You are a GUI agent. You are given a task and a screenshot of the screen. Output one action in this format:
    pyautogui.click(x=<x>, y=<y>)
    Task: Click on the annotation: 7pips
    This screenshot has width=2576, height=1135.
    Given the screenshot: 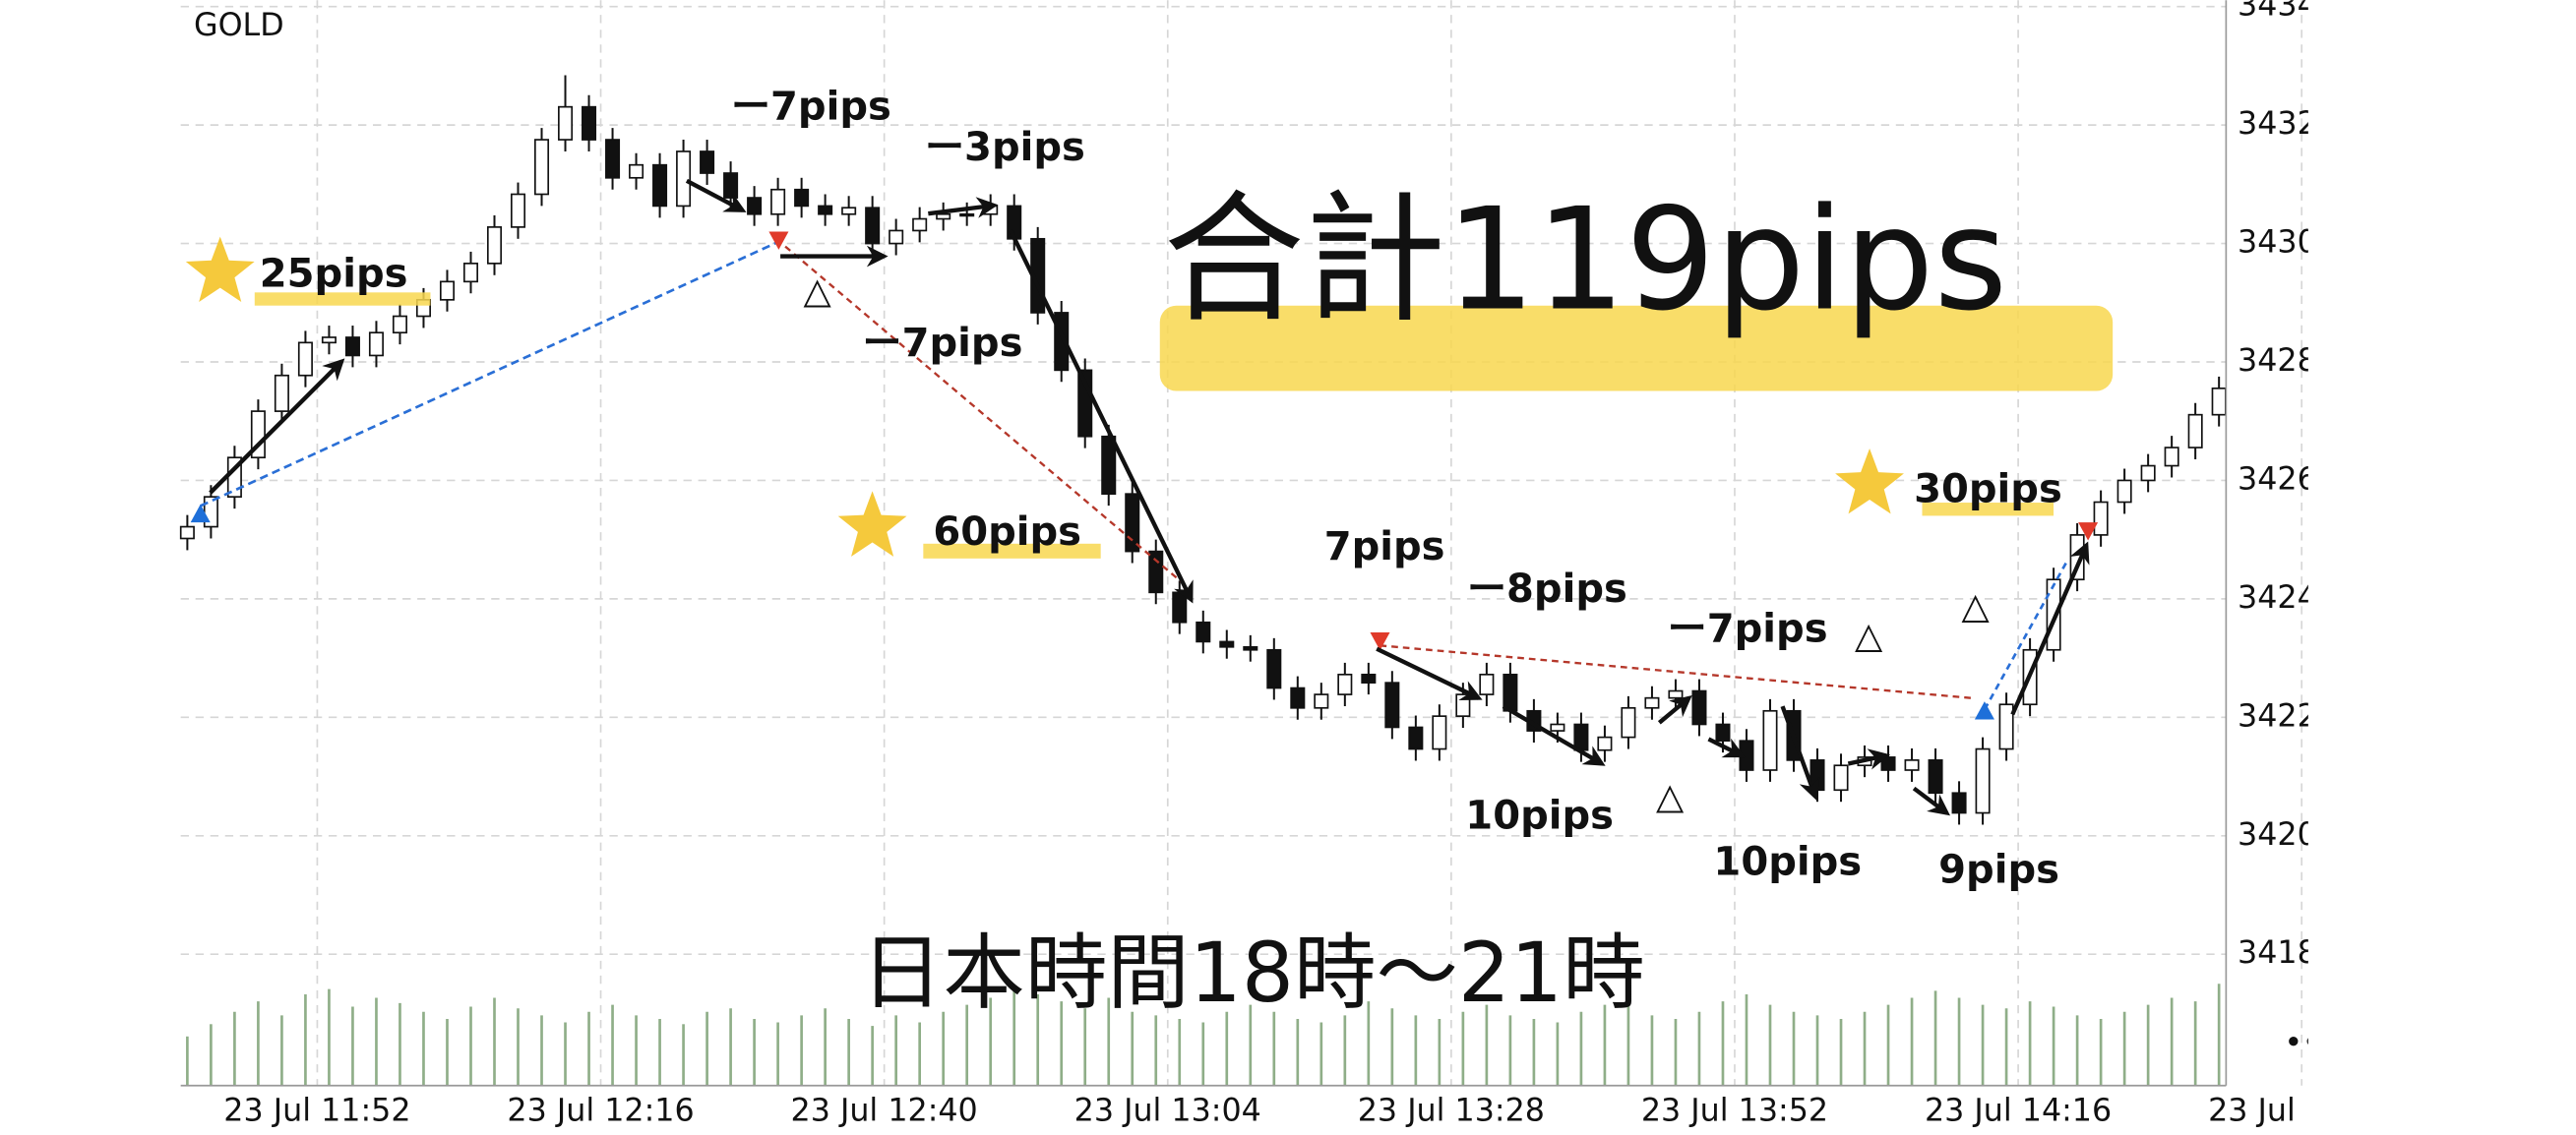 What is the action you would take?
    pyautogui.click(x=1384, y=547)
    